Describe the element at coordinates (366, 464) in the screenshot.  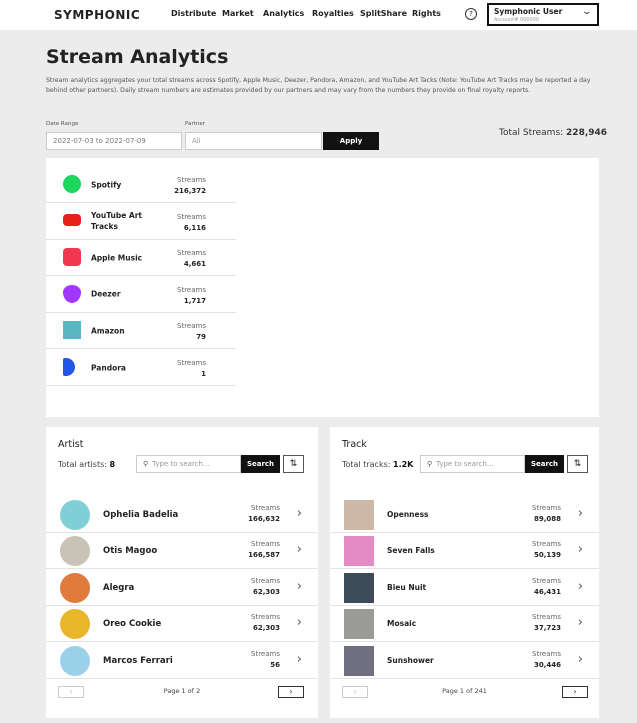
I see `total-label: Total tracks:` at that location.